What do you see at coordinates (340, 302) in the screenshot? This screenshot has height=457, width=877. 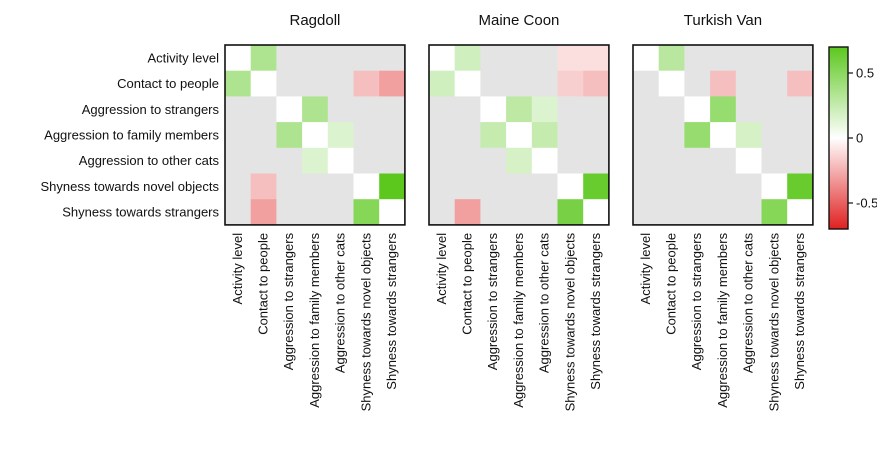 I see `x-tick-label: Aggression to other cats` at bounding box center [340, 302].